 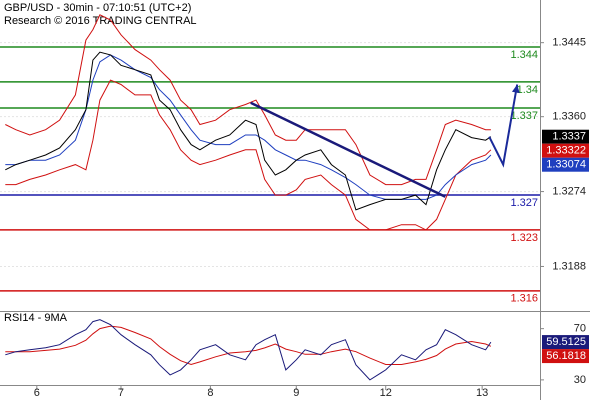 I want to click on price-tag: 56.1818, so click(x=566, y=356).